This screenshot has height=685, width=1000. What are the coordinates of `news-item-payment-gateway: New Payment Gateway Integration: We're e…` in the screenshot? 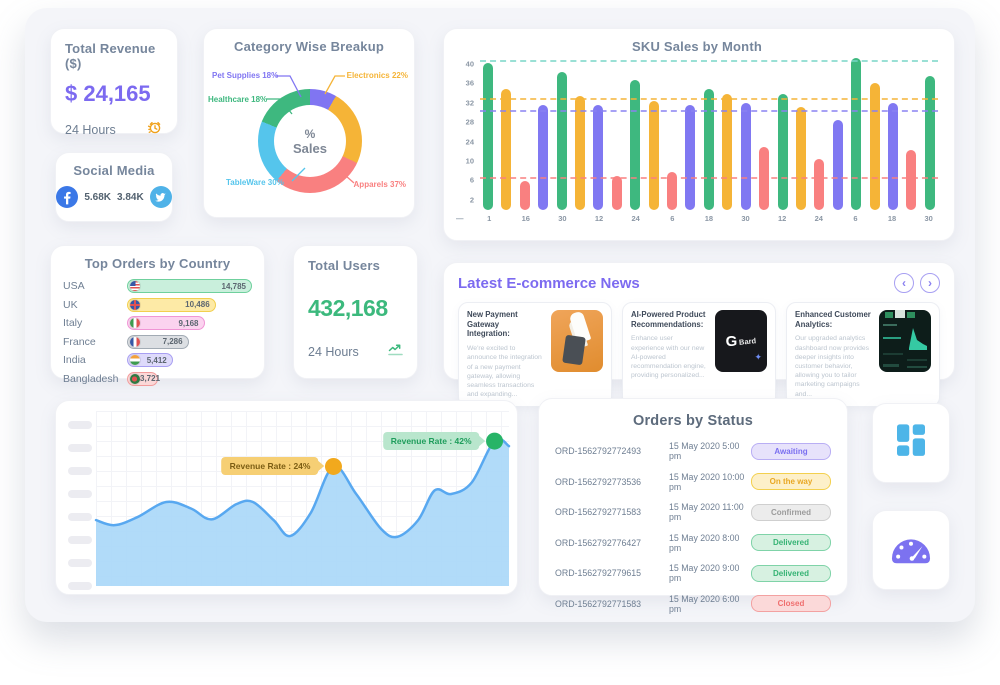 It's located at (535, 355).